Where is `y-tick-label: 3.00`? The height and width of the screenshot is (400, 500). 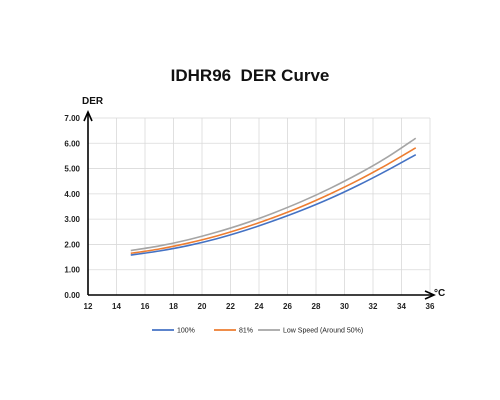
y-tick-label: 3.00 is located at coordinates (72, 219).